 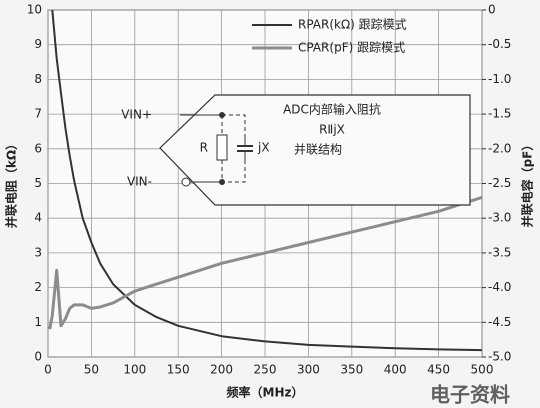 I want to click on y2-tick-label: -1.5, so click(x=499, y=114).